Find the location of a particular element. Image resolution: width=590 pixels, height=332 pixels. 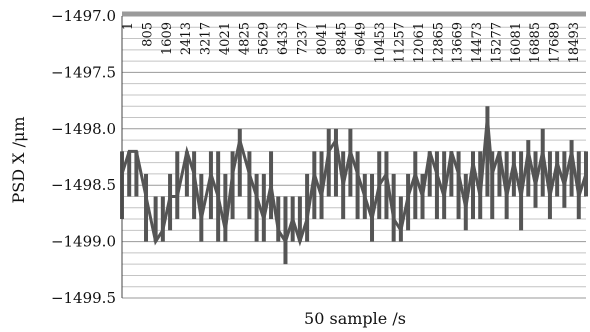

y-tick-label: −1498.0 is located at coordinates (83, 129).